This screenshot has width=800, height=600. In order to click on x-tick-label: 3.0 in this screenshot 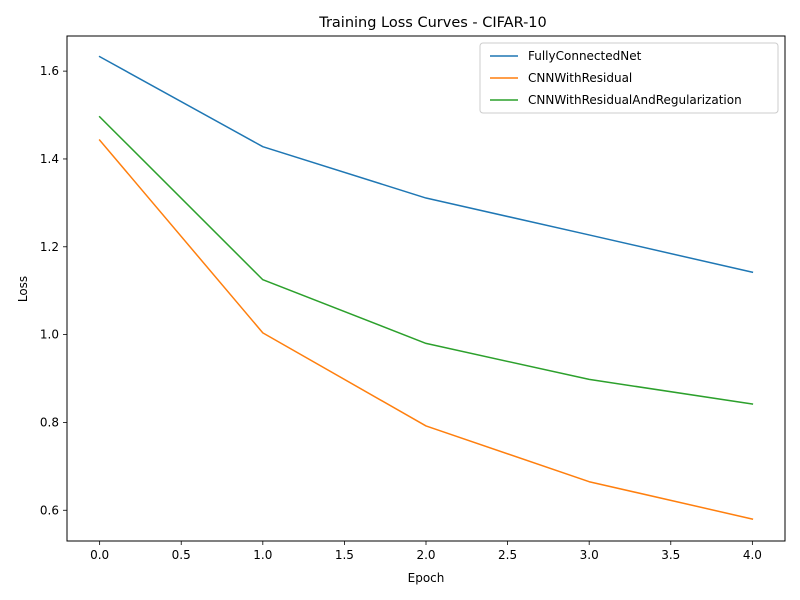, I will do `click(589, 555)`.